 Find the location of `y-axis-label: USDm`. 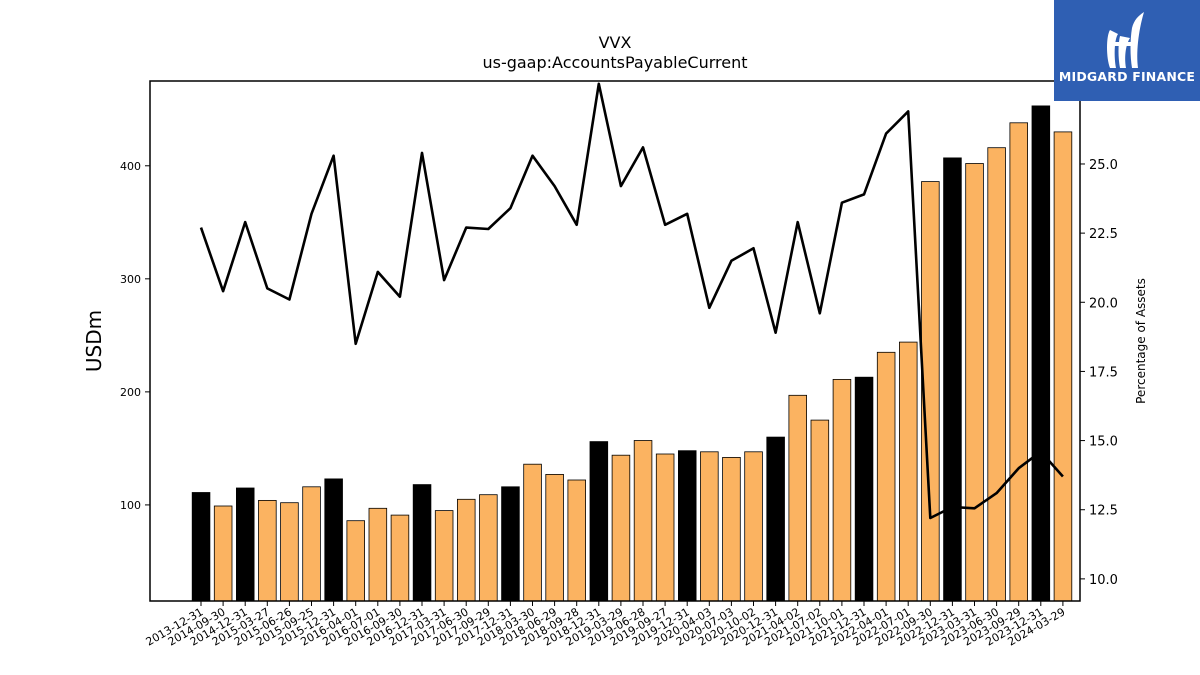

y-axis-label: USDm is located at coordinates (94, 341).